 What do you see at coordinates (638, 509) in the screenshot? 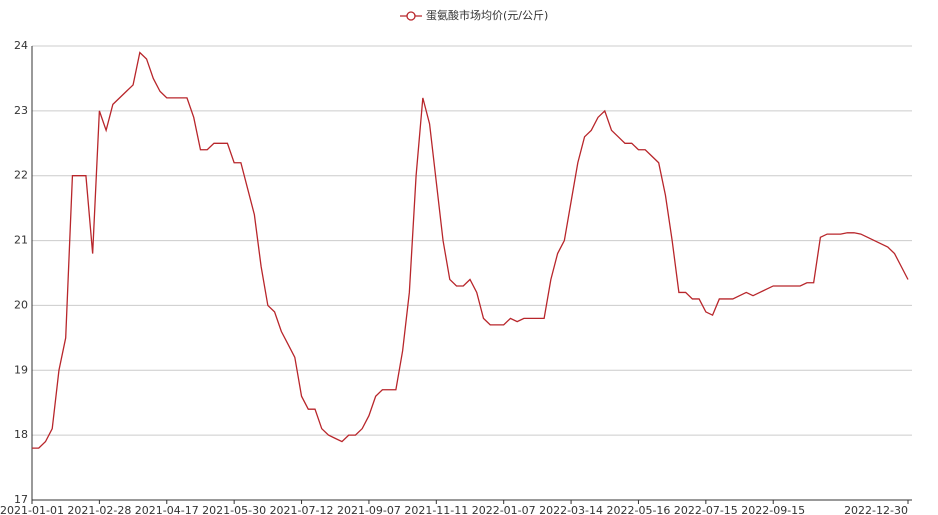
I see `x-tick-label: 2022-05-16` at bounding box center [638, 509].